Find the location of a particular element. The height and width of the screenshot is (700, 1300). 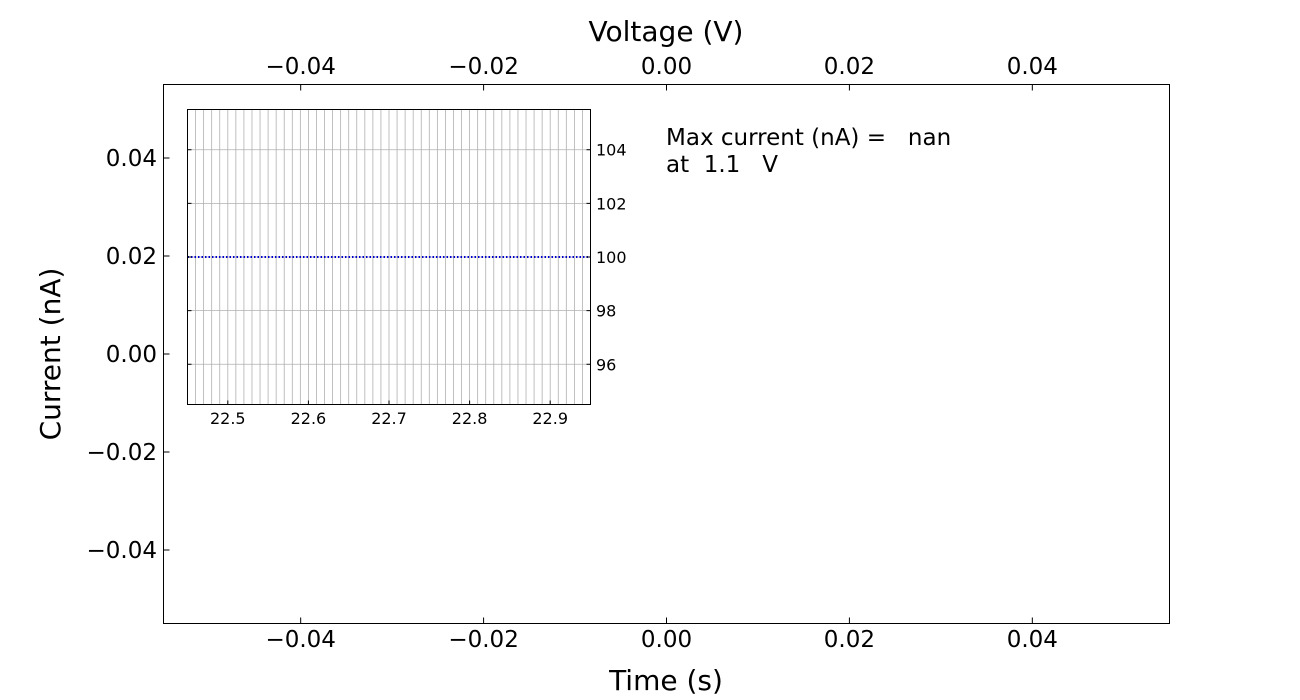

inset-y-tick-label: 96 is located at coordinates (606, 364).